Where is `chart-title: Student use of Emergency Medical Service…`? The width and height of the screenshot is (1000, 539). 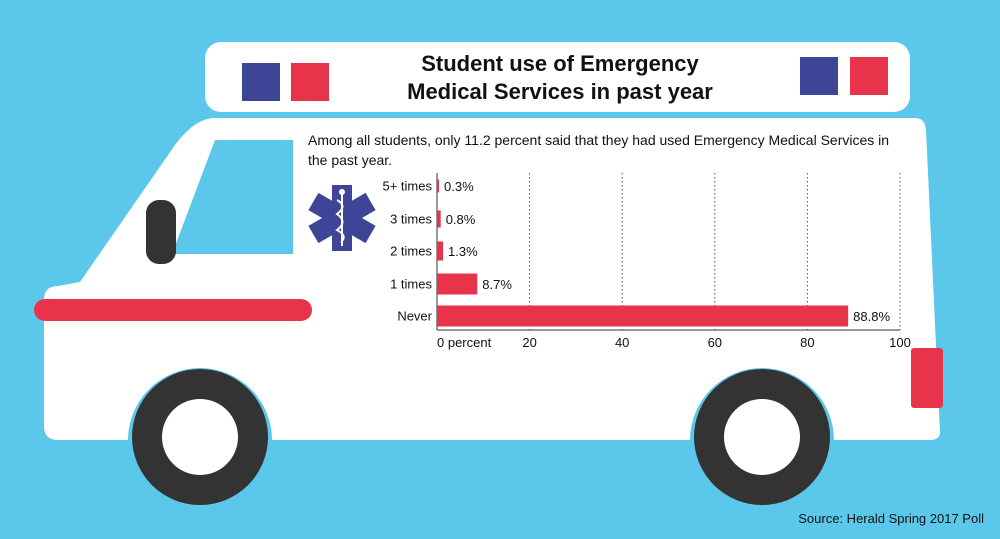
chart-title: Student use of Emergency Medical Service… is located at coordinates (560, 78).